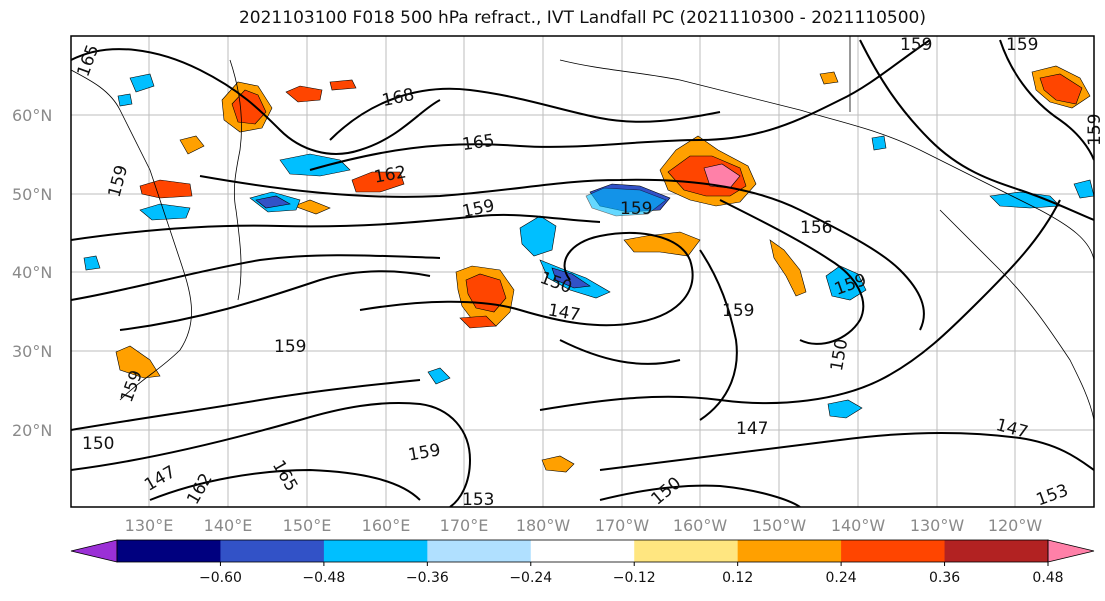 The height and width of the screenshot is (601, 1105). Describe the element at coordinates (816, 228) in the screenshot. I see `contour-label: 156` at that location.